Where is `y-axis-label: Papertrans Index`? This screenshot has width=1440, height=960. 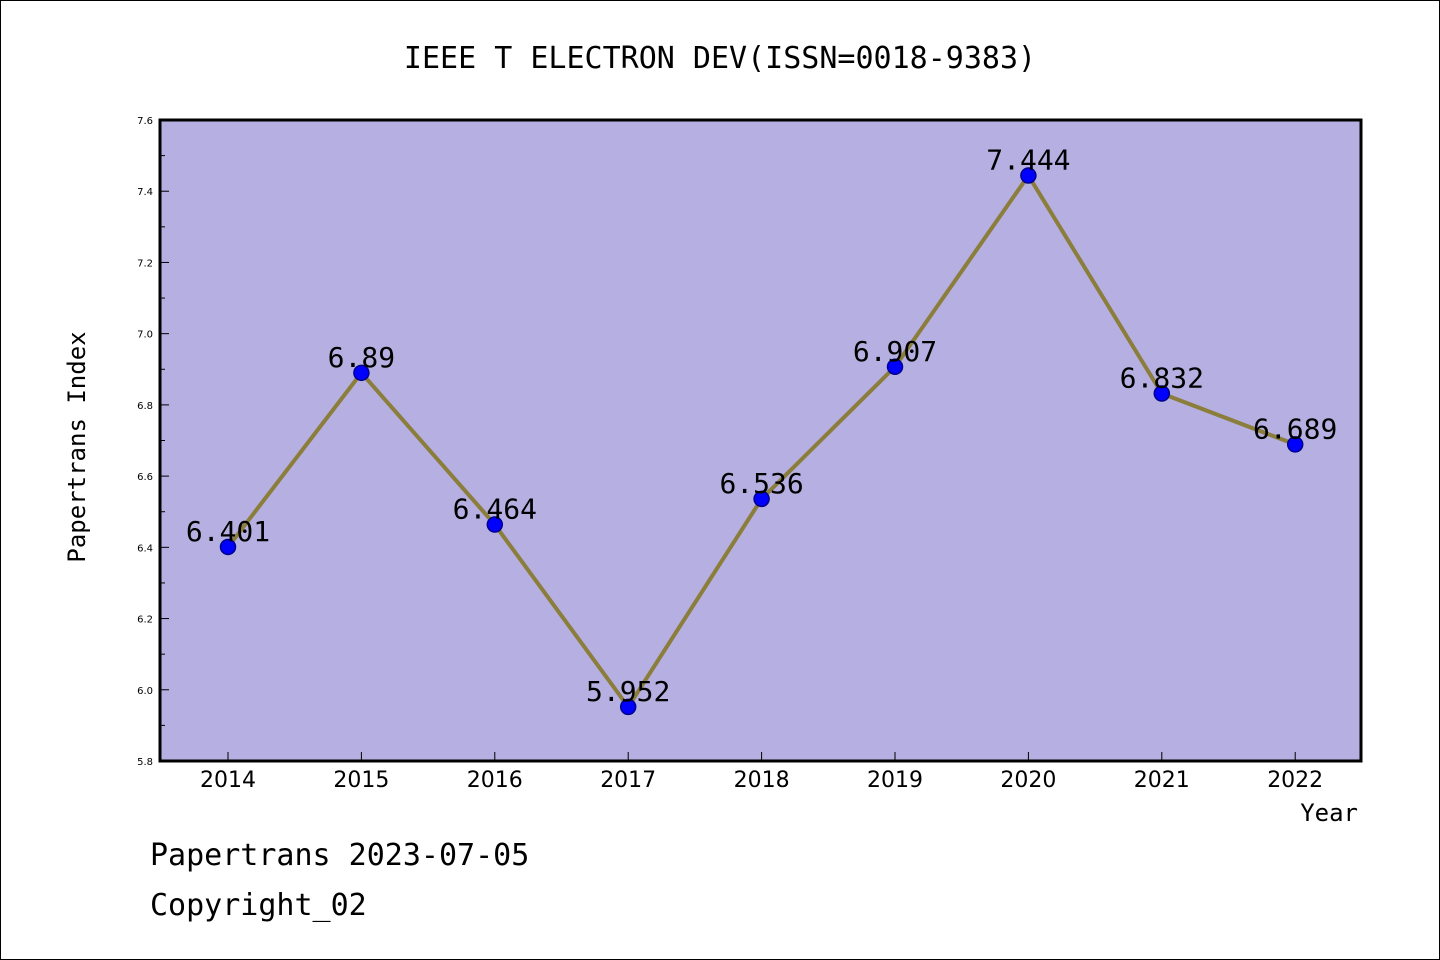
y-axis-label: Papertrans Index is located at coordinates (77, 446).